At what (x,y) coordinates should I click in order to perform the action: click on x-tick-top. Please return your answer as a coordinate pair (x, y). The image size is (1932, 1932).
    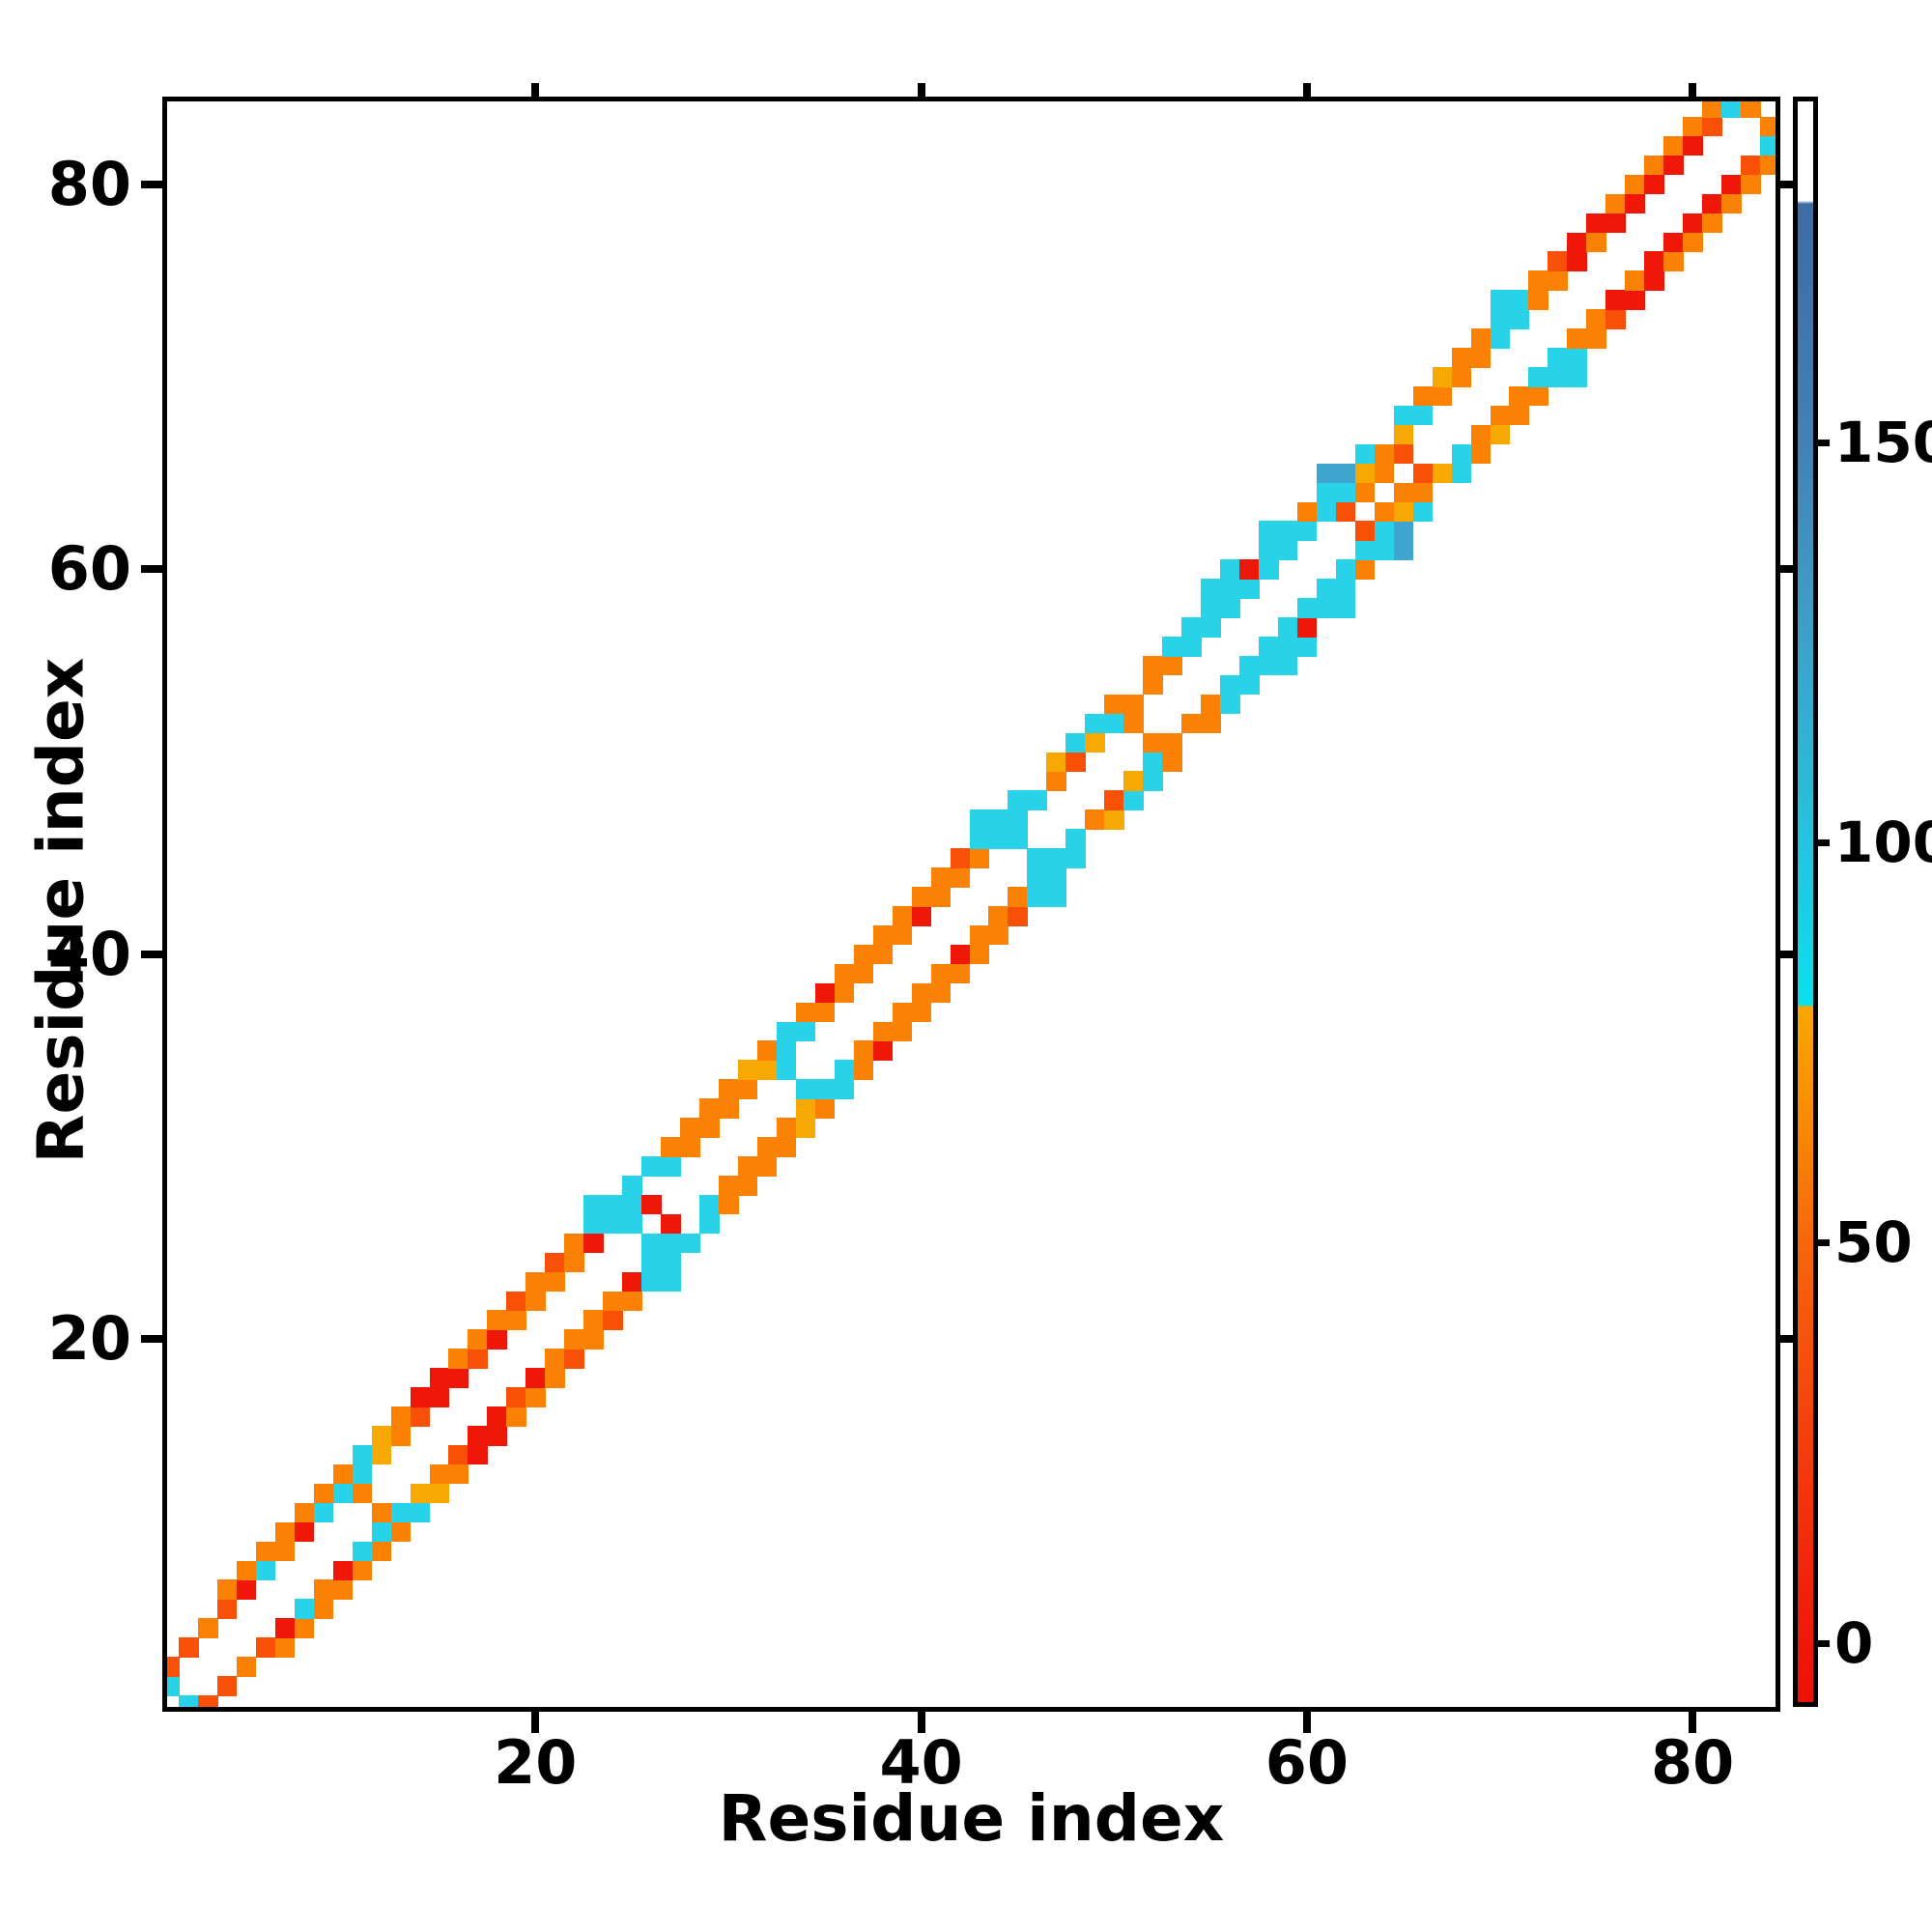
    Looking at the image, I should click on (1693, 90).